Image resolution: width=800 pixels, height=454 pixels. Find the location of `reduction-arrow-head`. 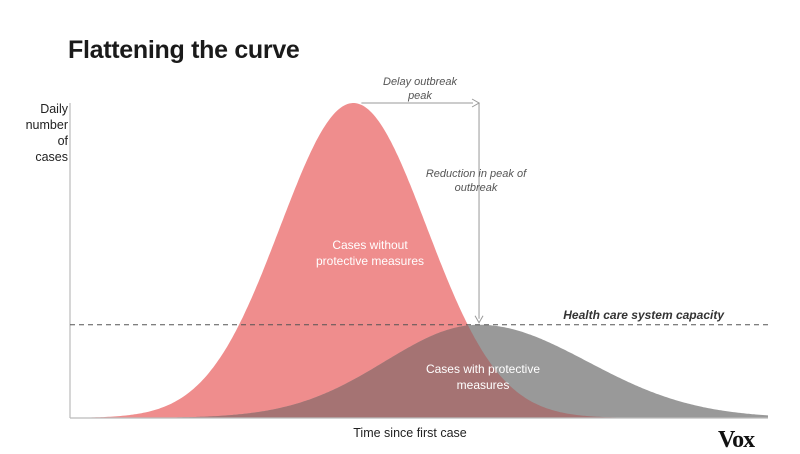

reduction-arrow-head is located at coordinates (479, 319).